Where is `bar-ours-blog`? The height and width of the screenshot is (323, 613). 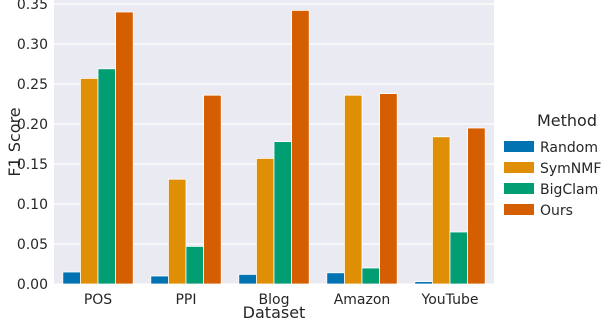 bar-ours-blog is located at coordinates (300, 147).